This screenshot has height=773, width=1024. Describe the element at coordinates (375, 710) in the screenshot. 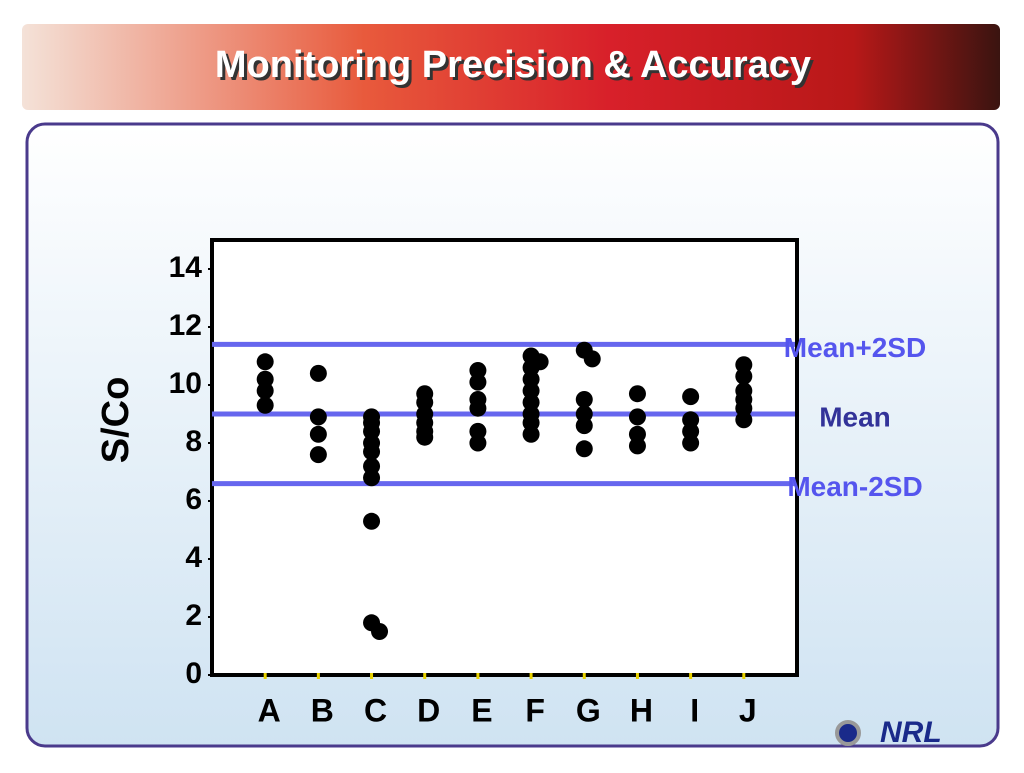

I see `x-tick-label: C` at that location.